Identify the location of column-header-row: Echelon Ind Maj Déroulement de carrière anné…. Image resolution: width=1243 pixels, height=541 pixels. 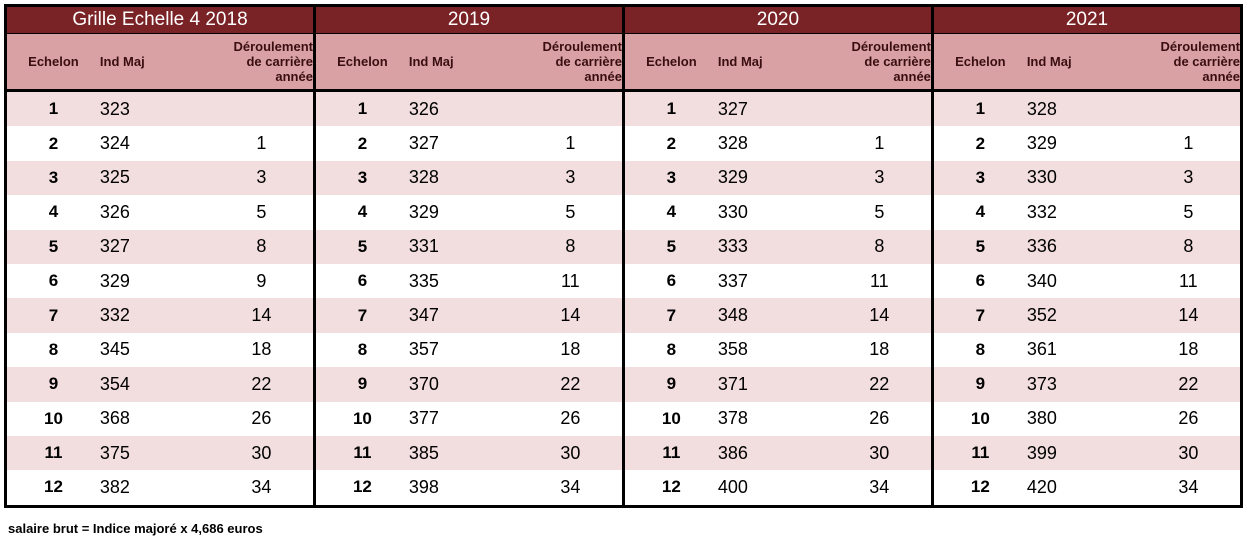
(623, 62).